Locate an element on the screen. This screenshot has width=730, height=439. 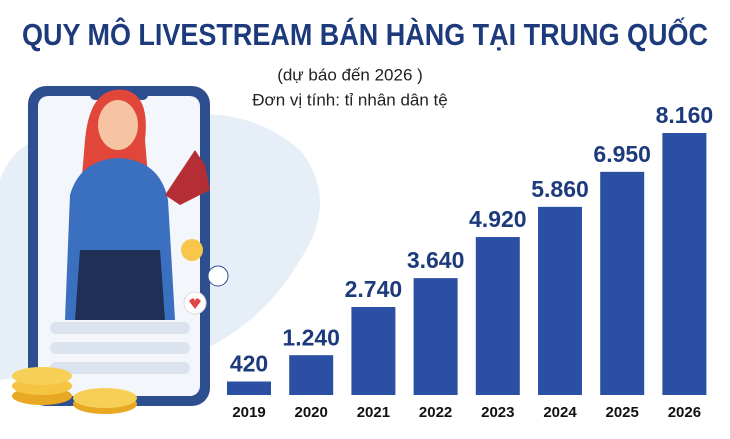
value-label: 3.640 is located at coordinates (436, 260).